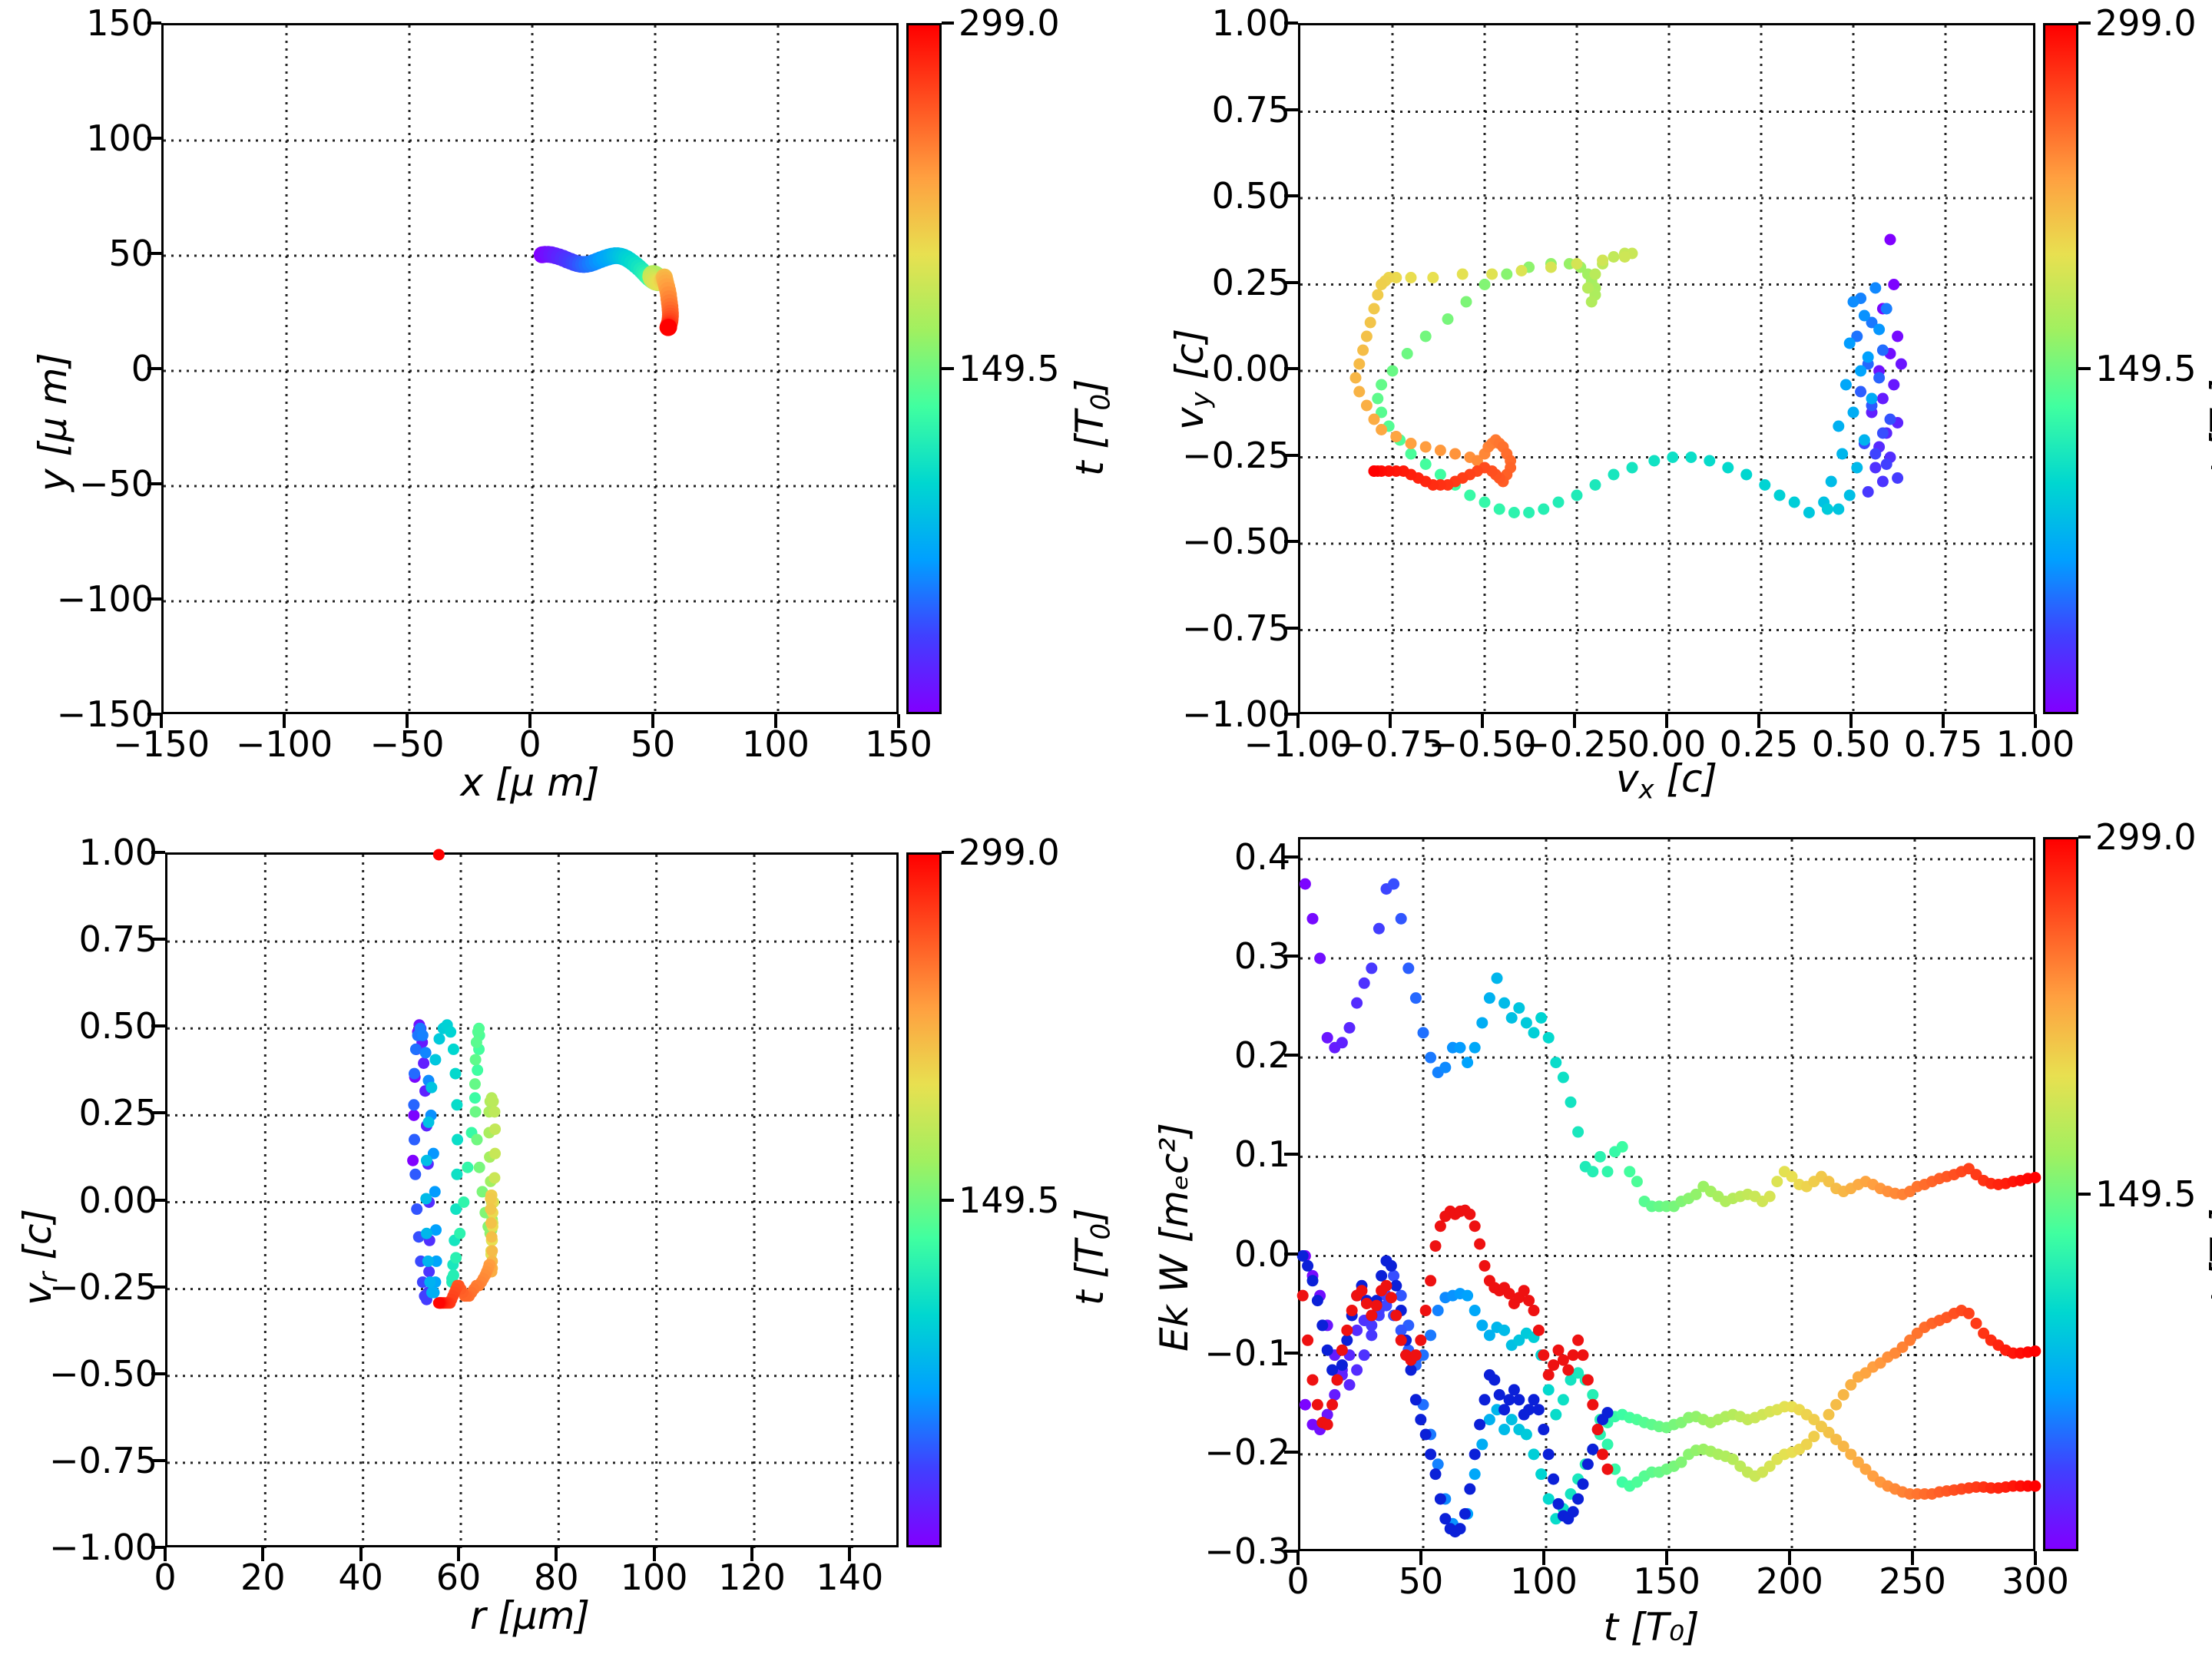  What do you see at coordinates (361, 1577) in the screenshot?
I see `panel-radial-xtick-2: 40` at bounding box center [361, 1577].